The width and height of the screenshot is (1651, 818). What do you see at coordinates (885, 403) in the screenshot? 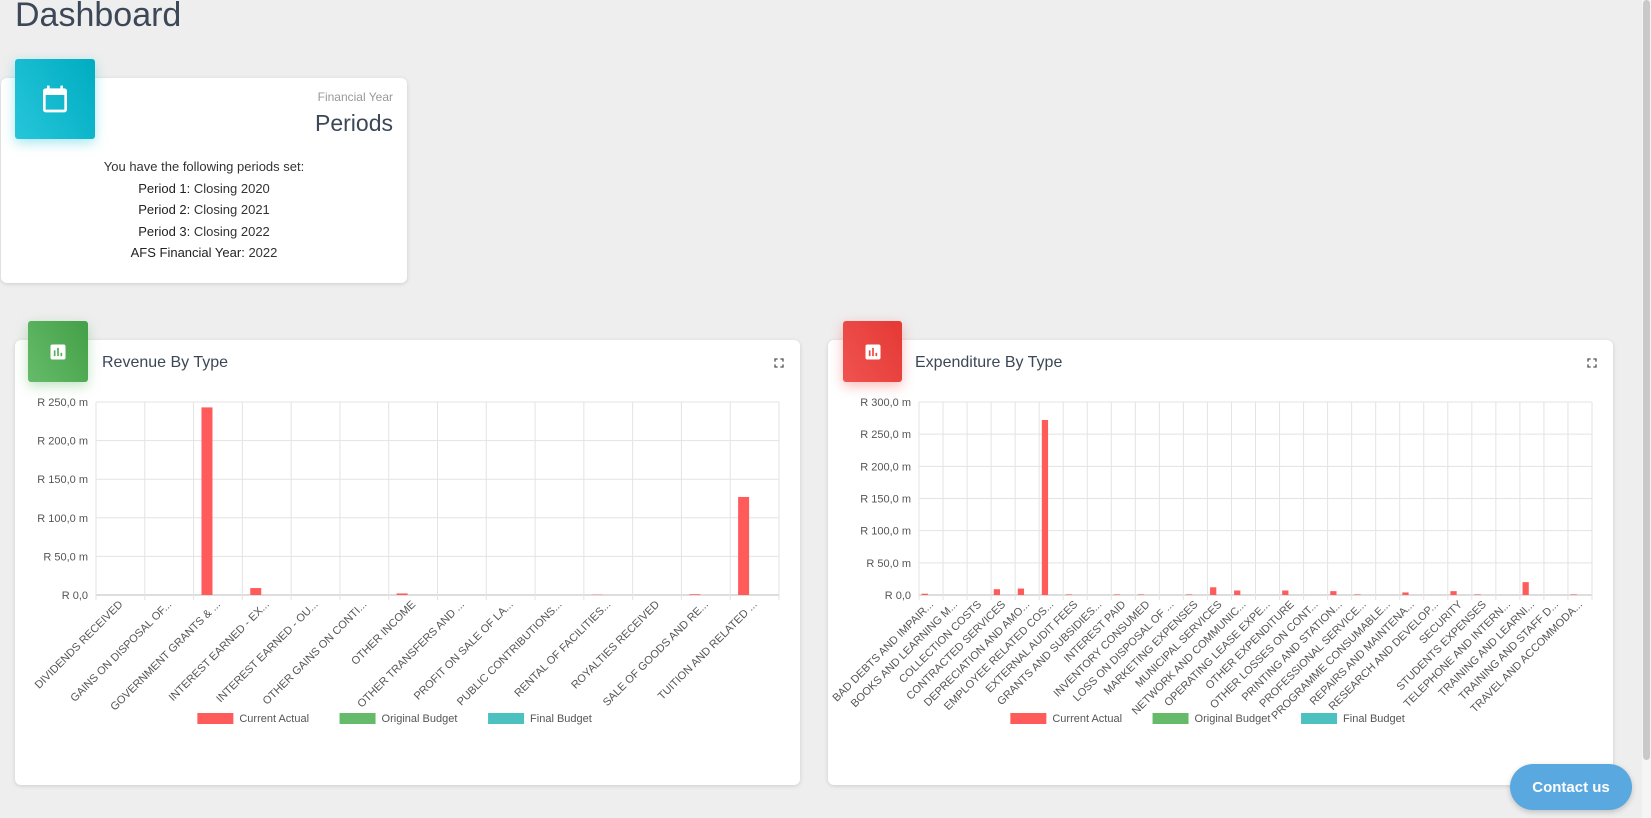
I see `y-tick-label: R 300,0 m` at bounding box center [885, 403].